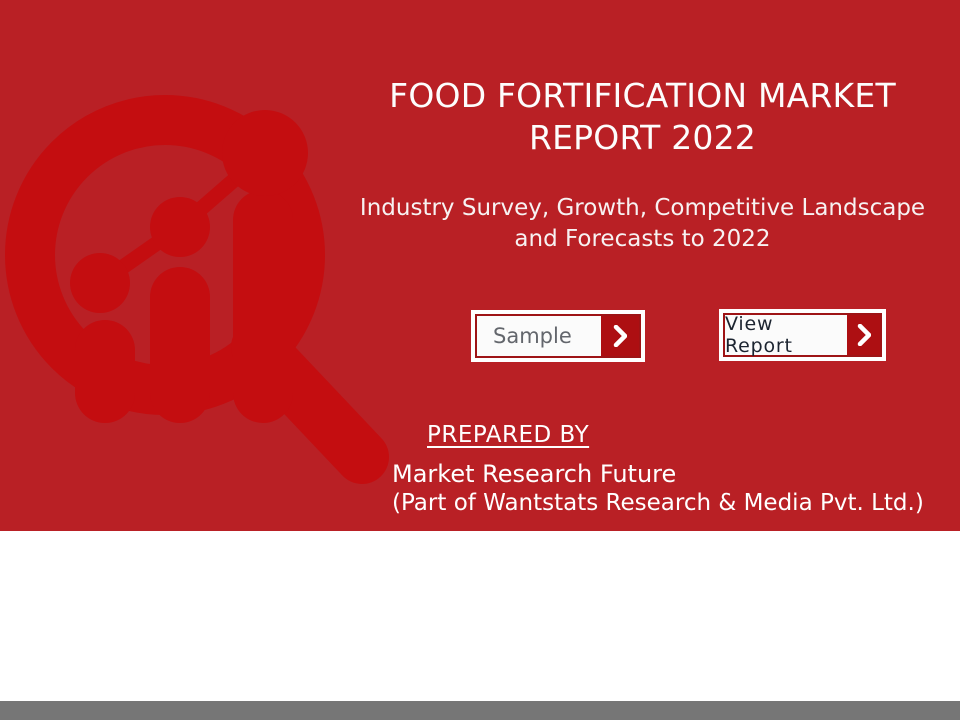 Image resolution: width=960 pixels, height=720 pixels. I want to click on prepared-by-heading: PREPARED BY, so click(508, 435).